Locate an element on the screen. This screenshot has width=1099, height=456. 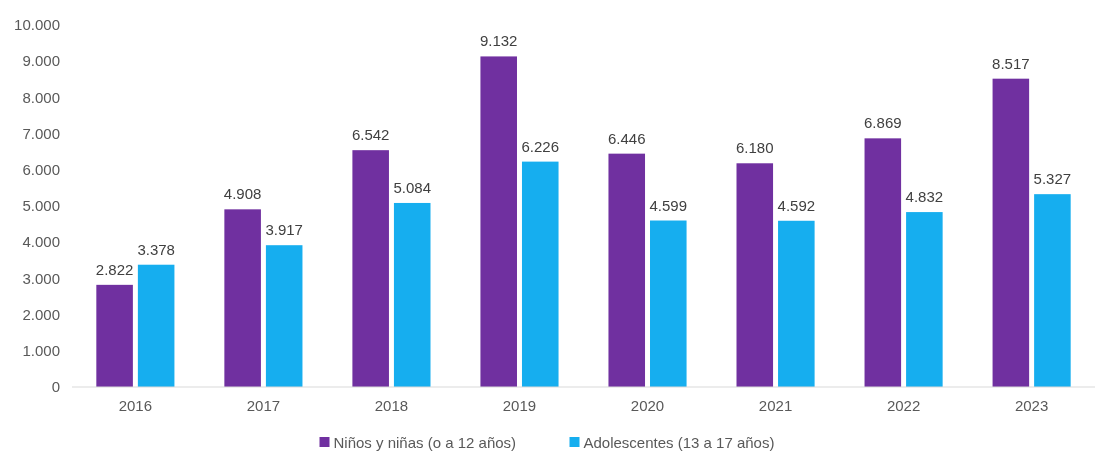
y-tick-label: 8.000 is located at coordinates (41, 97).